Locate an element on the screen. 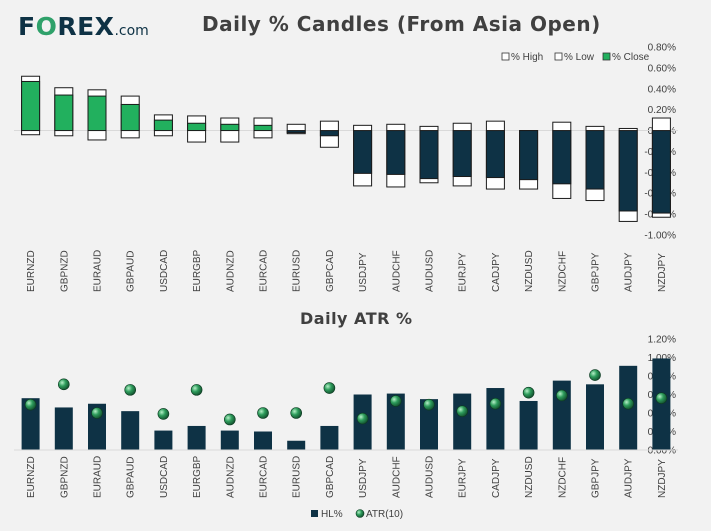 This screenshot has height=531, width=711. x-tick-label: AUDNZD is located at coordinates (230, 271).